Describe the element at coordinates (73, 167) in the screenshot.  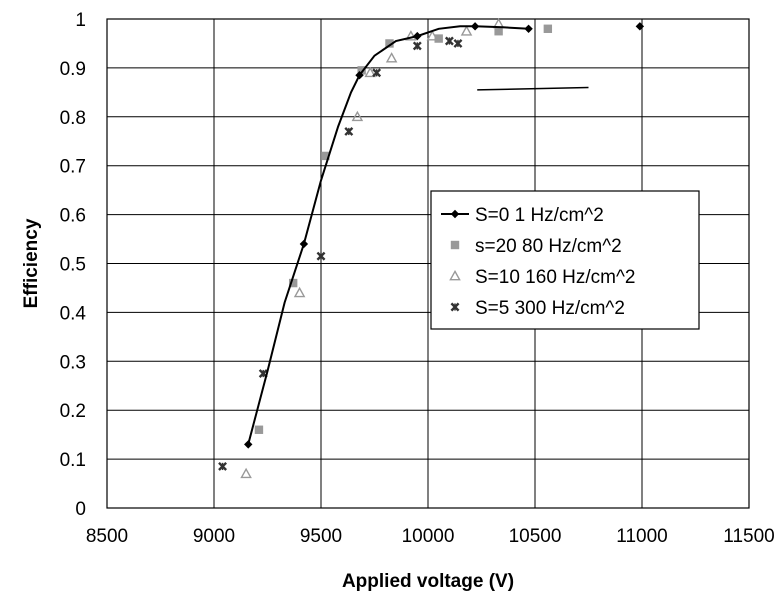
I see `y-tick-label: 0.7` at that location.